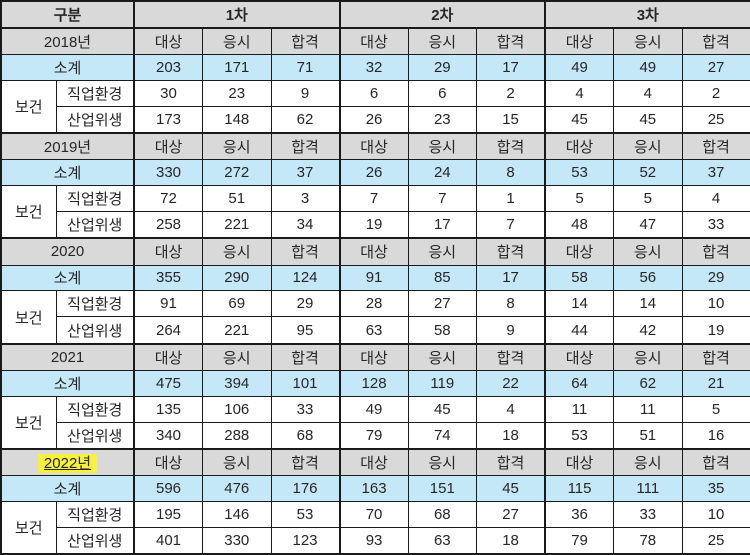  What do you see at coordinates (442, 330) in the screenshot?
I see `data-cell: 58` at bounding box center [442, 330].